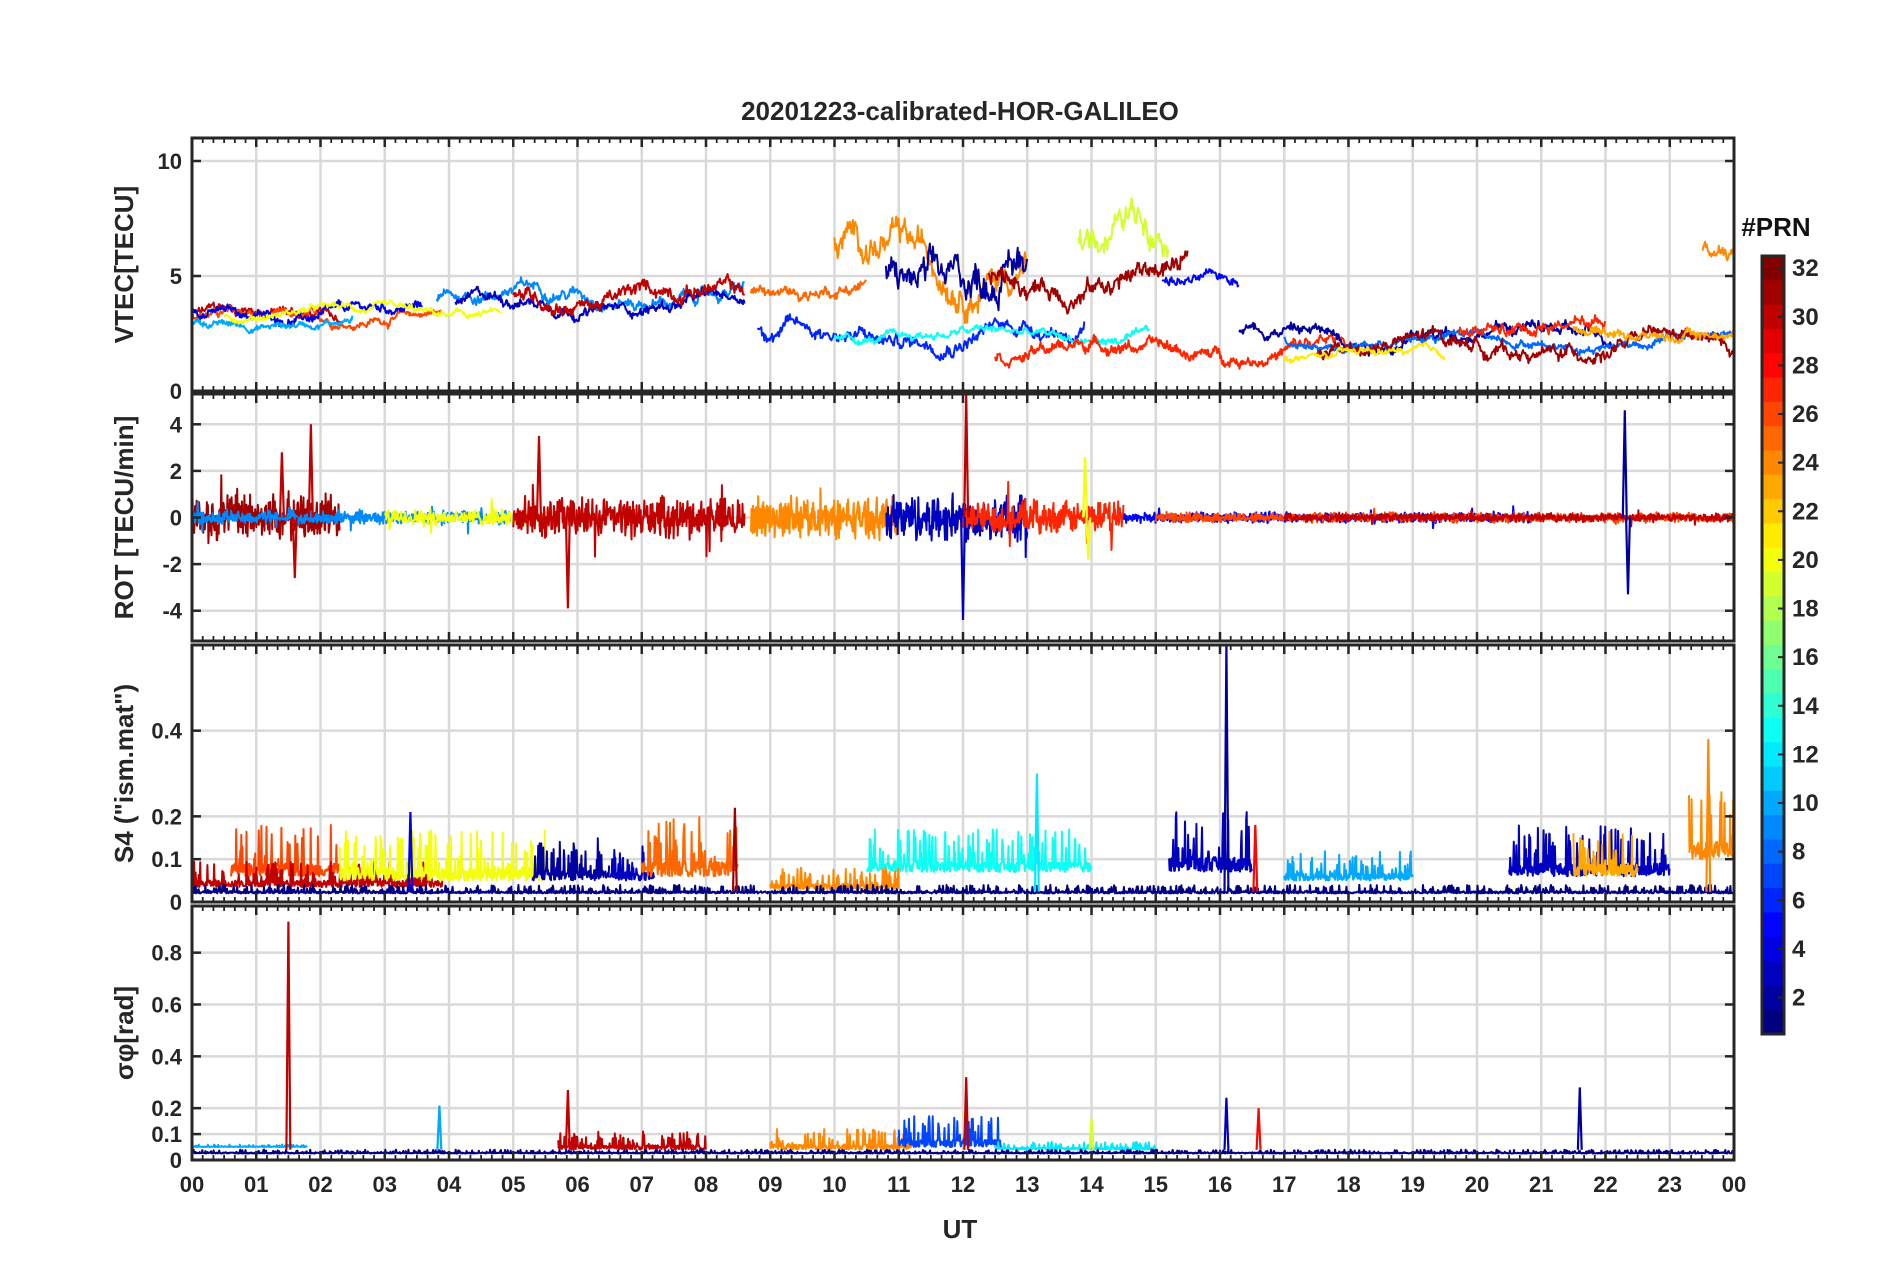 This screenshot has height=1272, width=1902. I want to click on colorbar-segment-prn25, so click(1773, 439).